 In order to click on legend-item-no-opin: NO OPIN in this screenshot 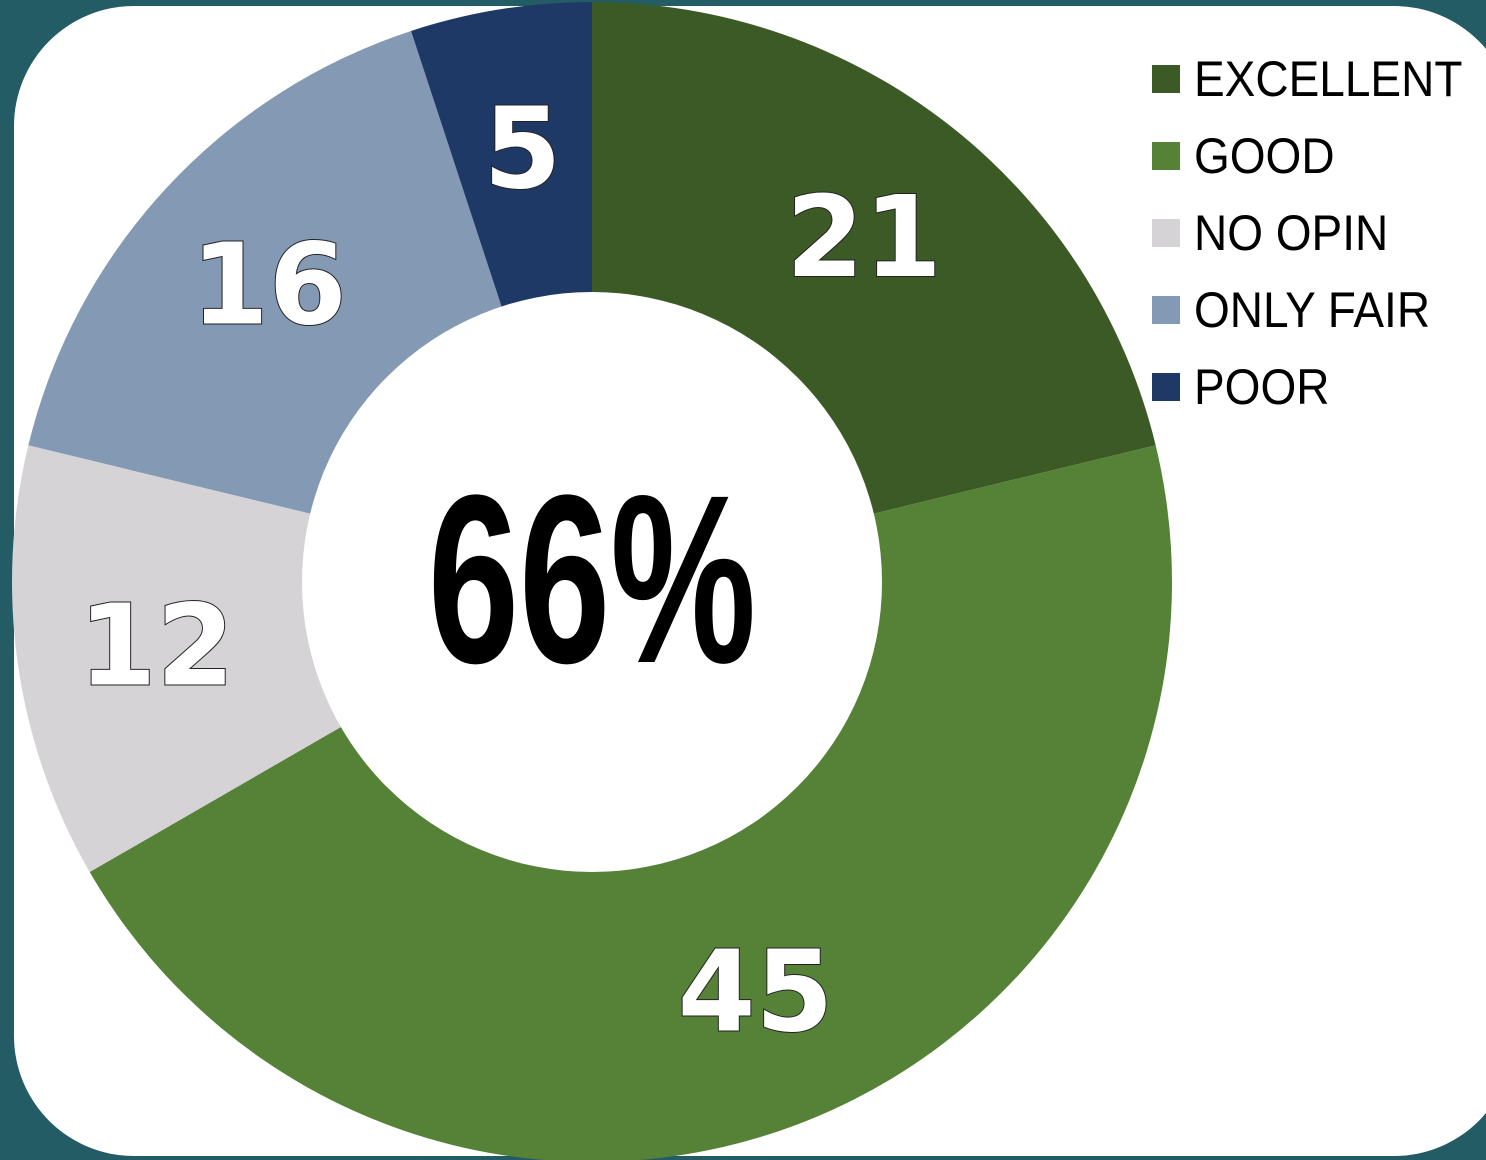, I will do `click(1317, 232)`.